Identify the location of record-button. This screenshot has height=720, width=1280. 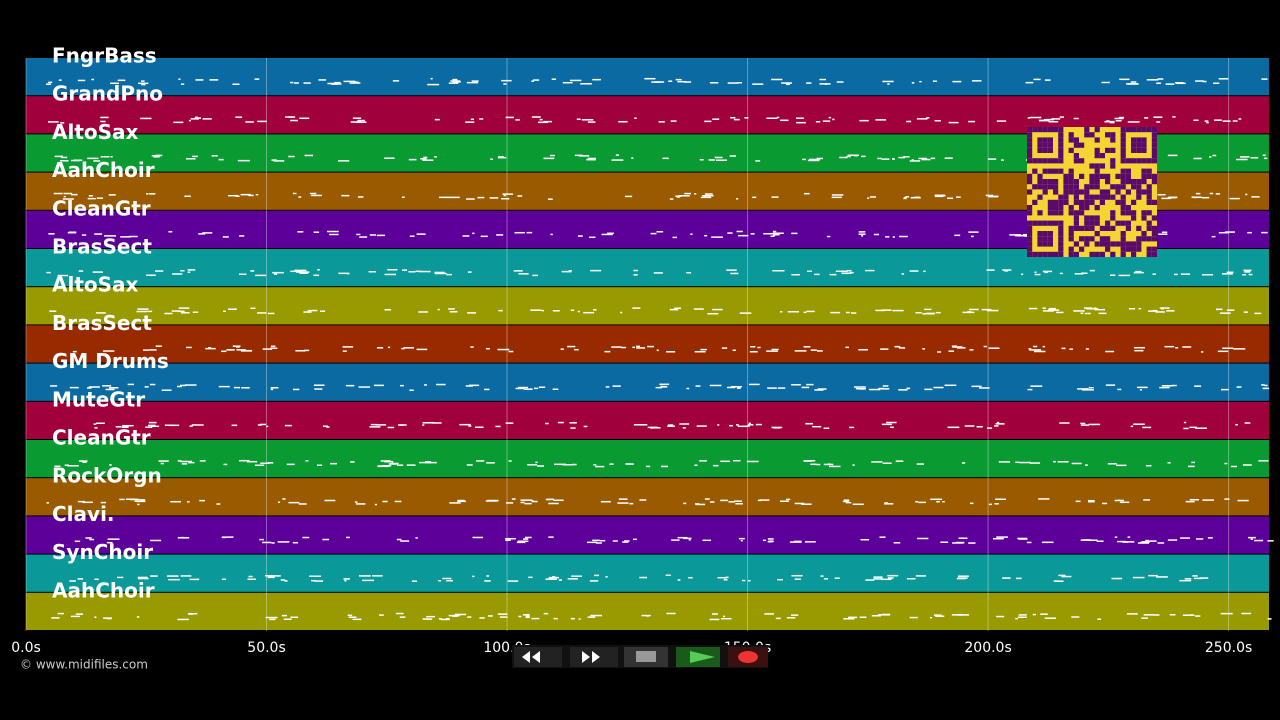
(748, 657).